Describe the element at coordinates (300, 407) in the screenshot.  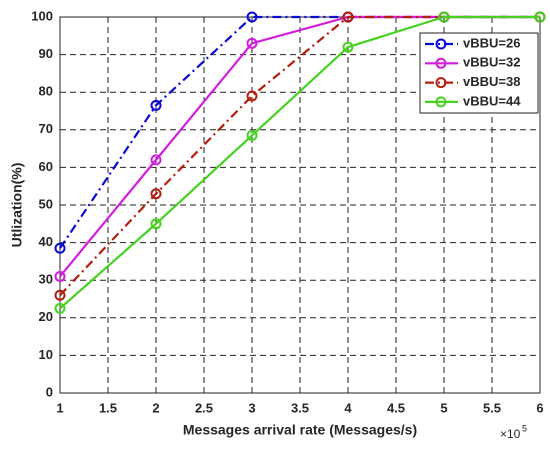
I see `x-tick-label: 3.5` at that location.